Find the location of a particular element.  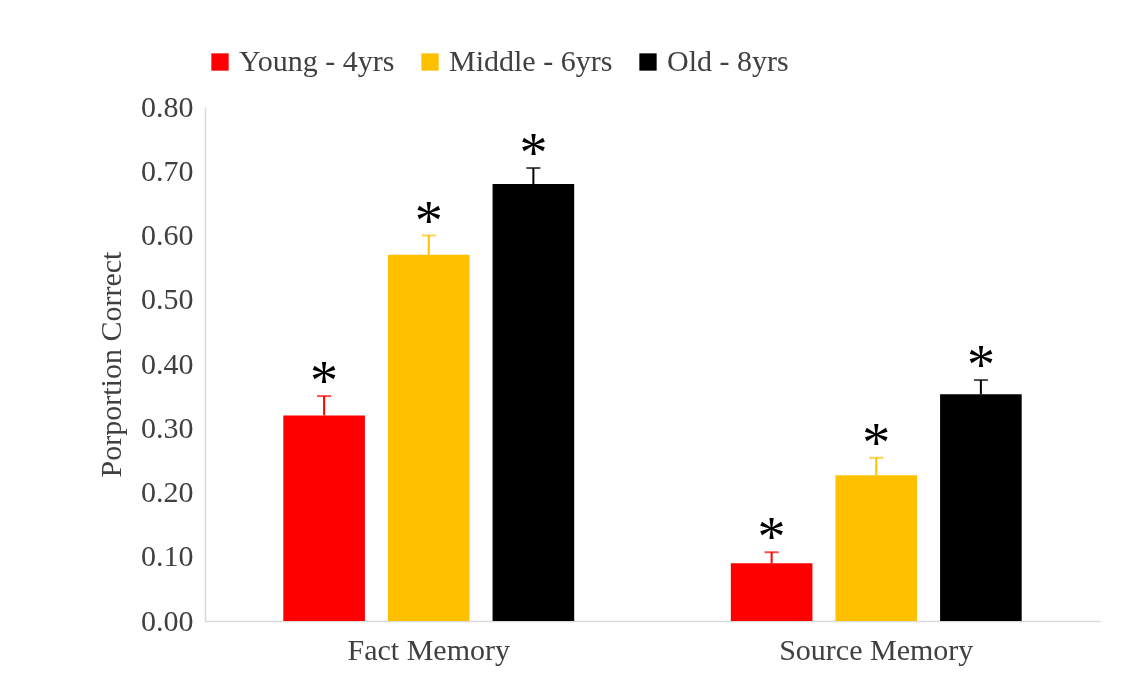

legend-label: Middle - 6yrs is located at coordinates (531, 60).